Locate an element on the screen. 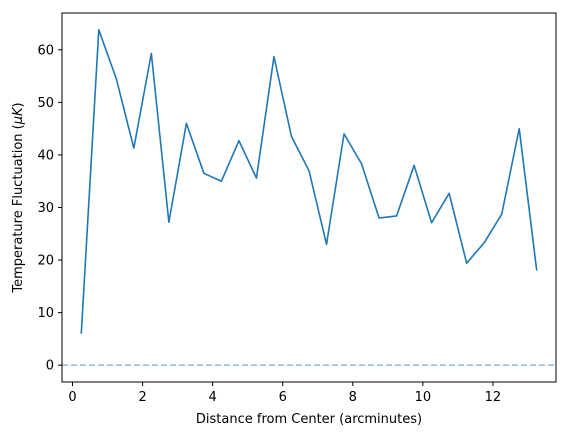 The image size is (570, 436). y-axis-label-mu: μ is located at coordinates (18, 120).